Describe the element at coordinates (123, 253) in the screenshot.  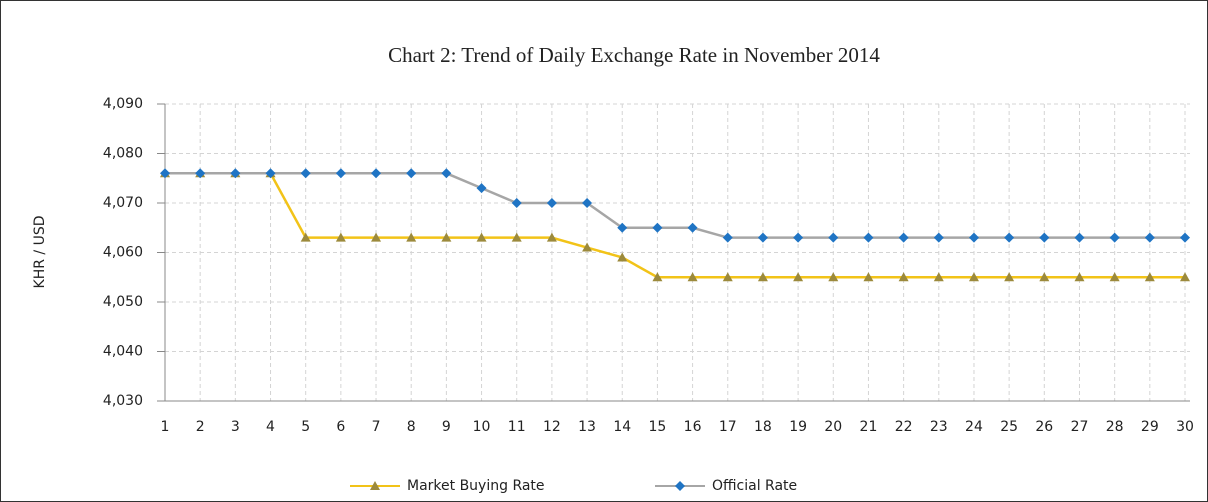
I see `y-tick-label: 4,060` at that location.